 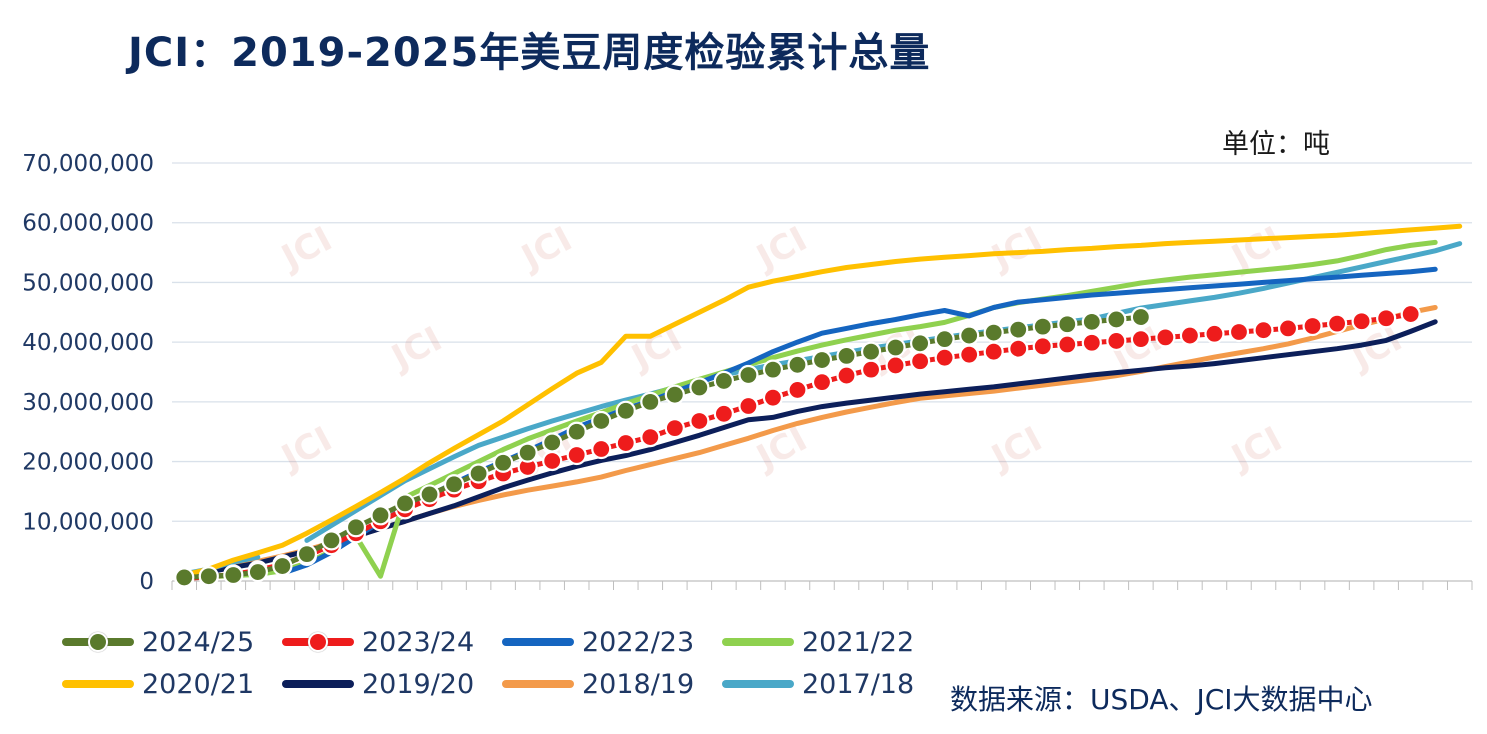 What do you see at coordinates (529, 49) in the screenshot?
I see `chart-title: JCI：2019-2025年美豆周度检验累计总量` at bounding box center [529, 49].